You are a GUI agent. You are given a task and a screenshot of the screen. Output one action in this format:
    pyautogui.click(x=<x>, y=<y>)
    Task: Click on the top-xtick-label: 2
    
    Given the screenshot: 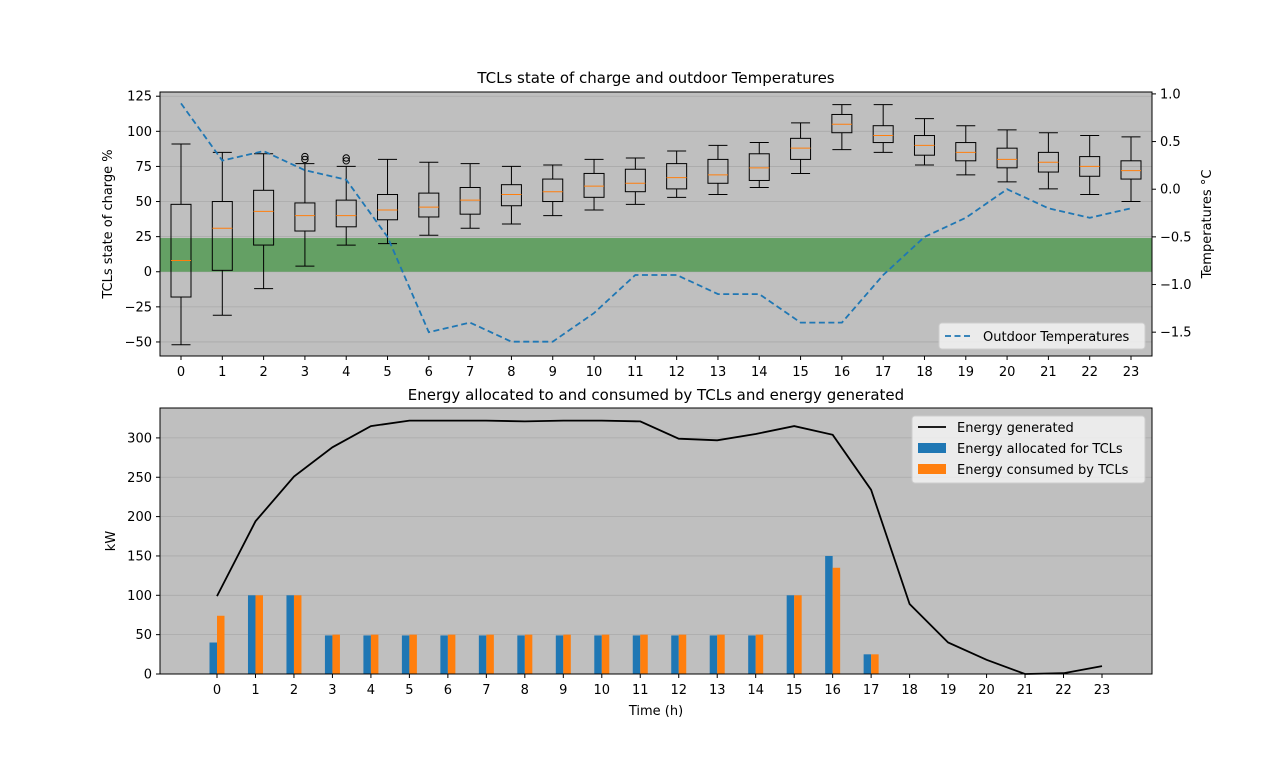 What is the action you would take?
    pyautogui.click(x=263, y=372)
    